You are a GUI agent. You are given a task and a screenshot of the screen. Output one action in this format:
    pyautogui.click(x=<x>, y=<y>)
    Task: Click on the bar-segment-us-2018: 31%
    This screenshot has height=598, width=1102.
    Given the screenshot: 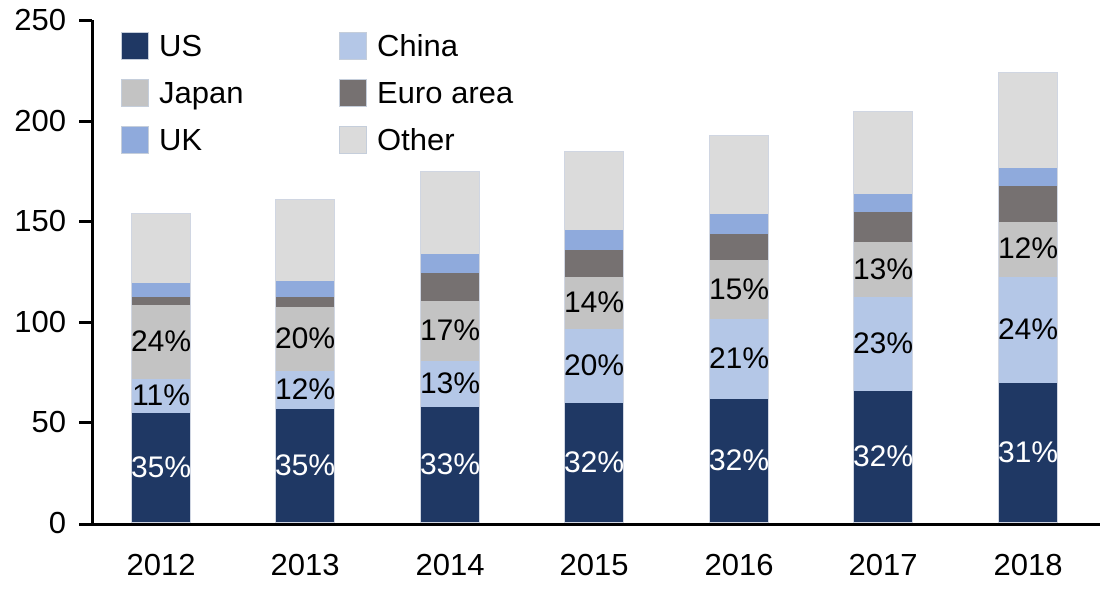 What is the action you would take?
    pyautogui.click(x=1028, y=452)
    